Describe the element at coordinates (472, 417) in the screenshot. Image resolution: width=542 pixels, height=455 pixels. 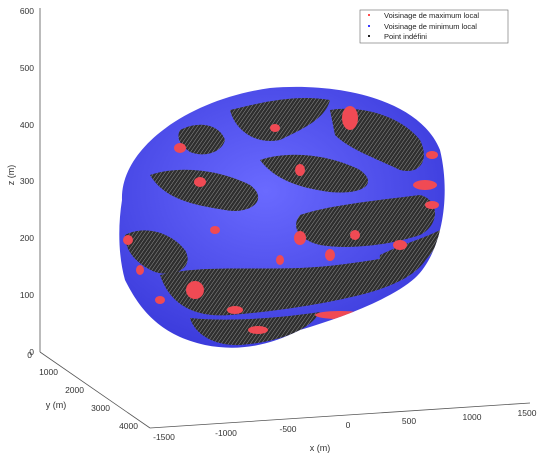
I see `x-tick-label: 1000` at that location.